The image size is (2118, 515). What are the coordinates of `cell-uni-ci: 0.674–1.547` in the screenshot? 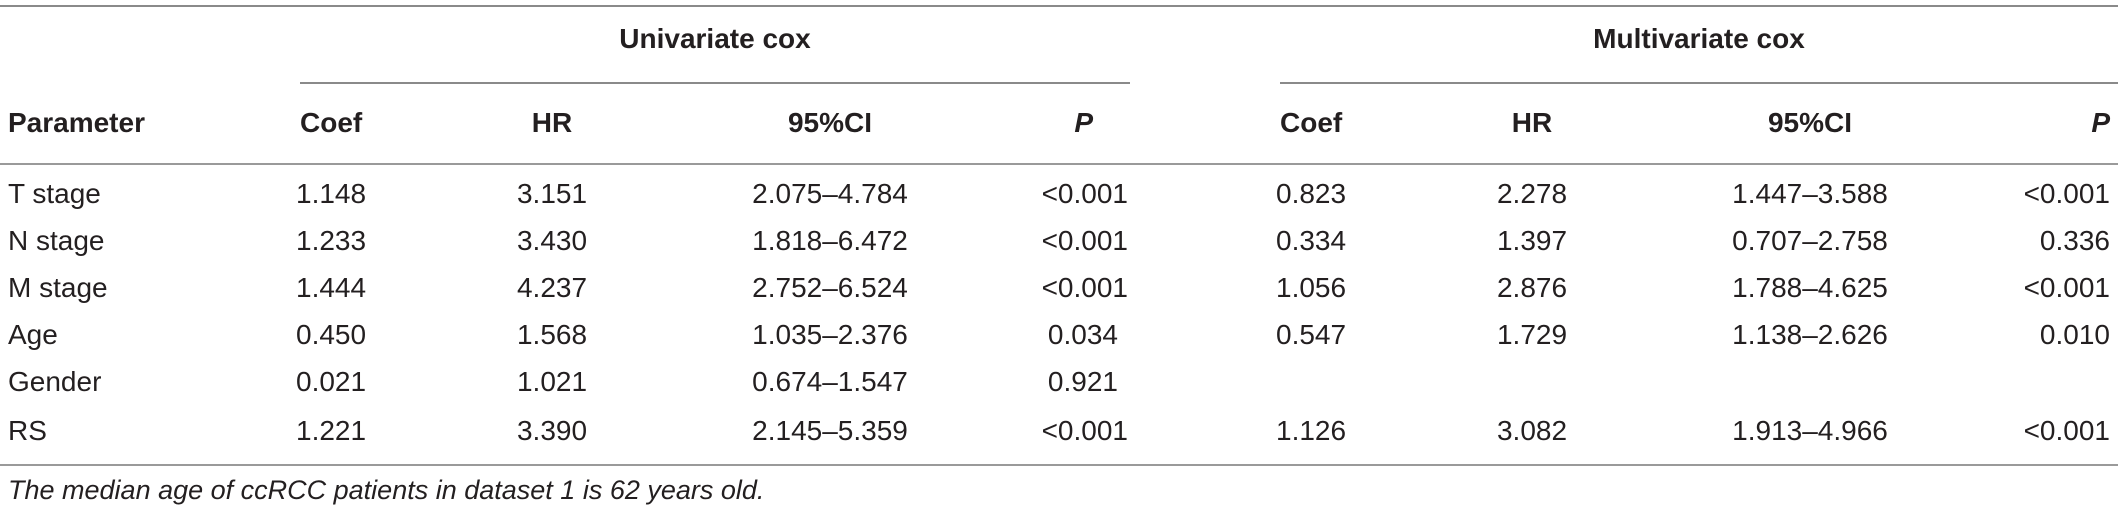 It's located at (830, 381).